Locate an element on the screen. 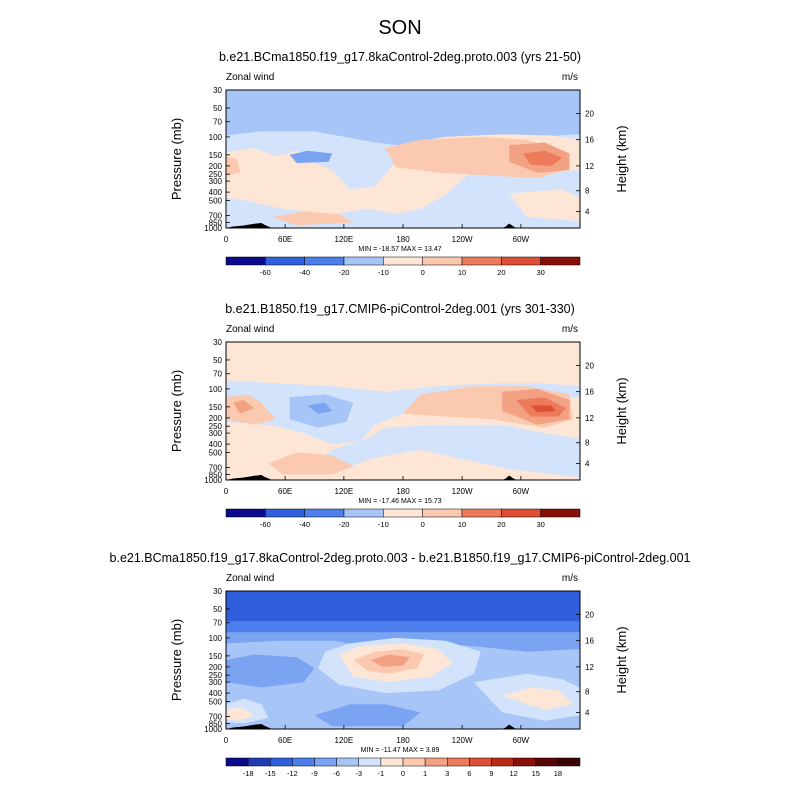 The image size is (800, 800). height-tick-label: 12 is located at coordinates (589, 667).